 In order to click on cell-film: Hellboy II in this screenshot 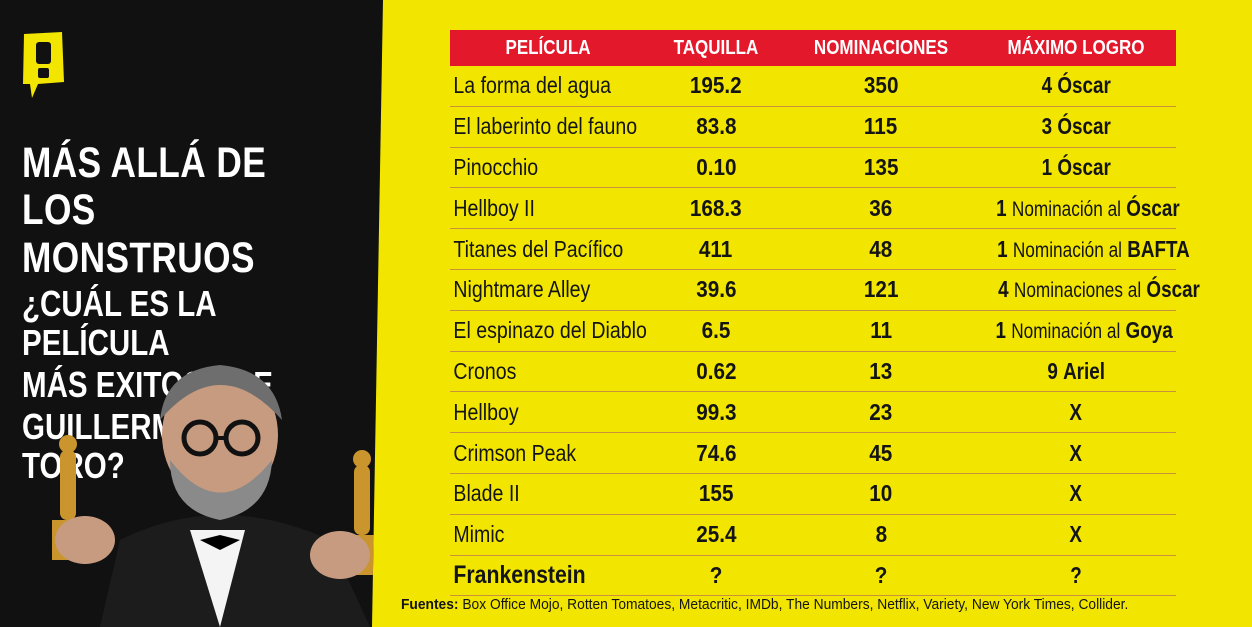, I will do `click(494, 207)`.